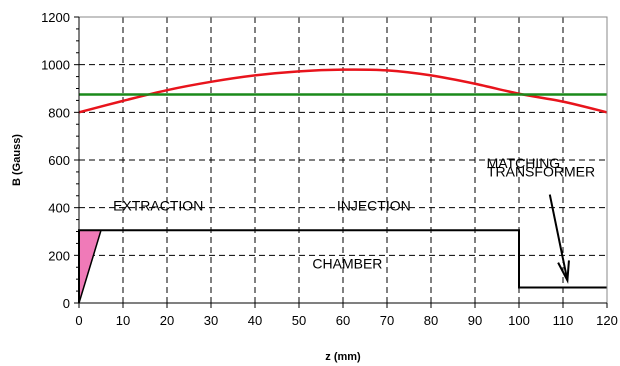 This screenshot has width=620, height=366. I want to click on shaded-region-edge, so click(90, 267).